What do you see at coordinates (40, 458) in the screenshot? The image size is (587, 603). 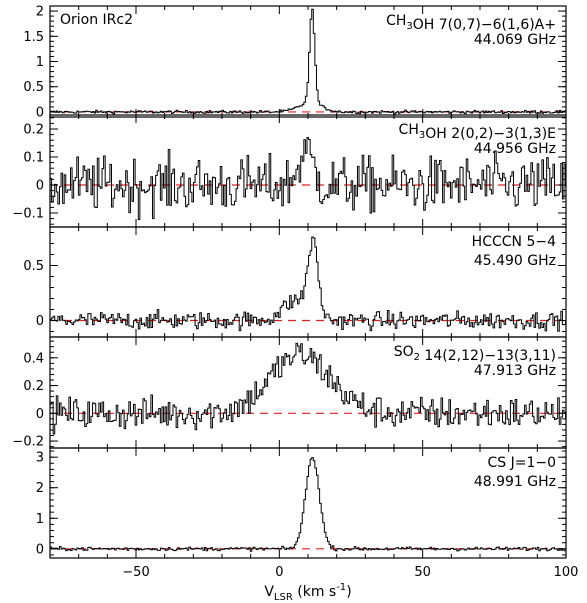 I see `y-tick-label: 3` at bounding box center [40, 458].